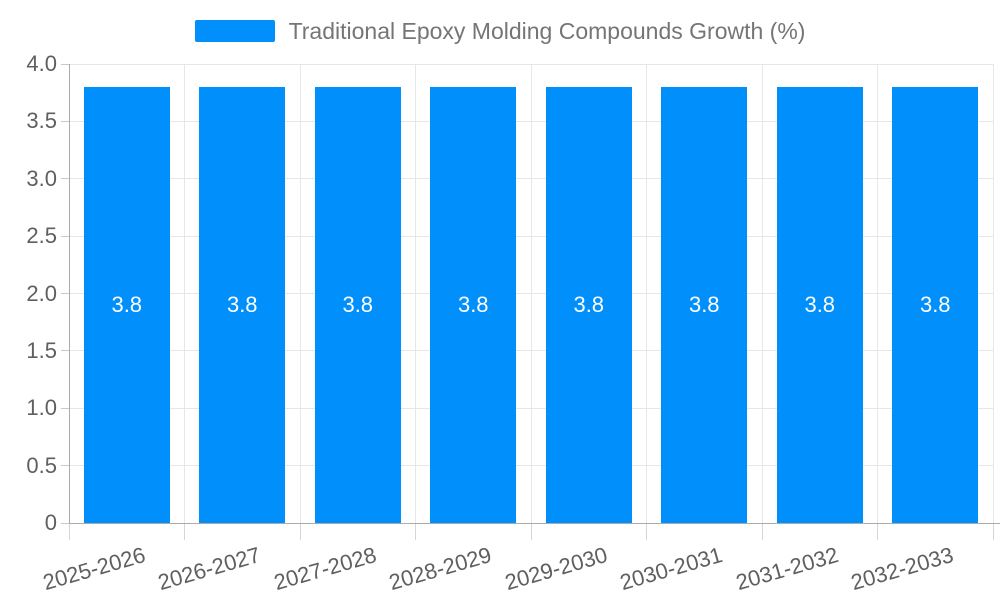 The image size is (1000, 600). I want to click on x-axis-category-label: 2031-2032, so click(786, 569).